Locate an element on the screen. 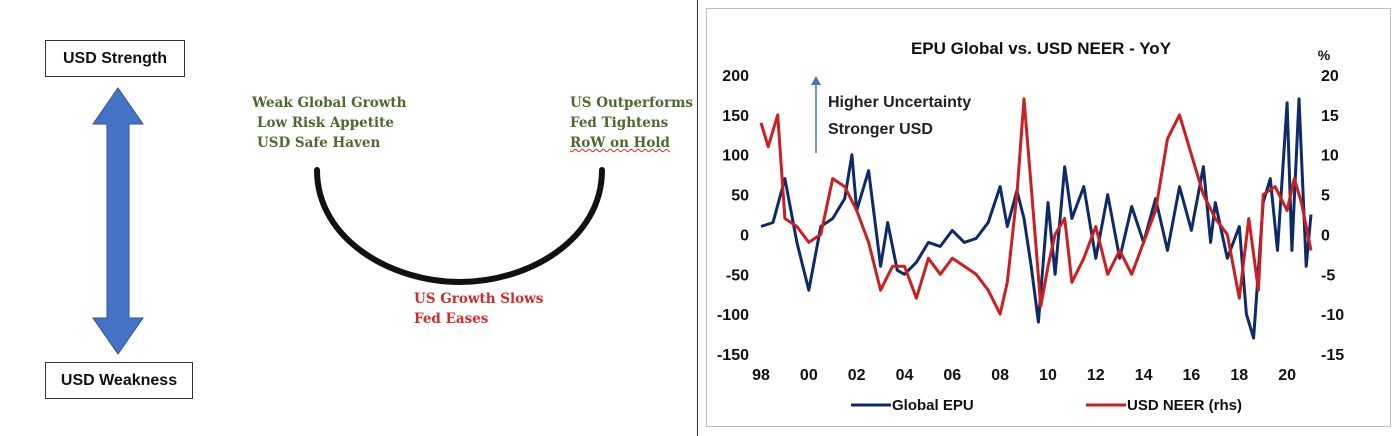 Image resolution: width=1393 pixels, height=436 pixels. right-tick-label-7: -15 is located at coordinates (1332, 355).